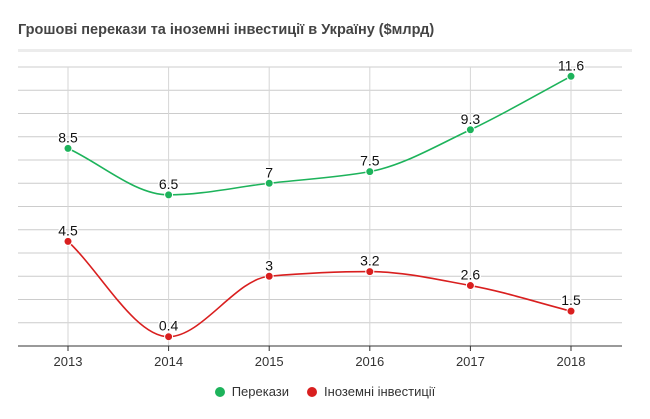  I want to click on x-tick-label: 2014, so click(168, 361).